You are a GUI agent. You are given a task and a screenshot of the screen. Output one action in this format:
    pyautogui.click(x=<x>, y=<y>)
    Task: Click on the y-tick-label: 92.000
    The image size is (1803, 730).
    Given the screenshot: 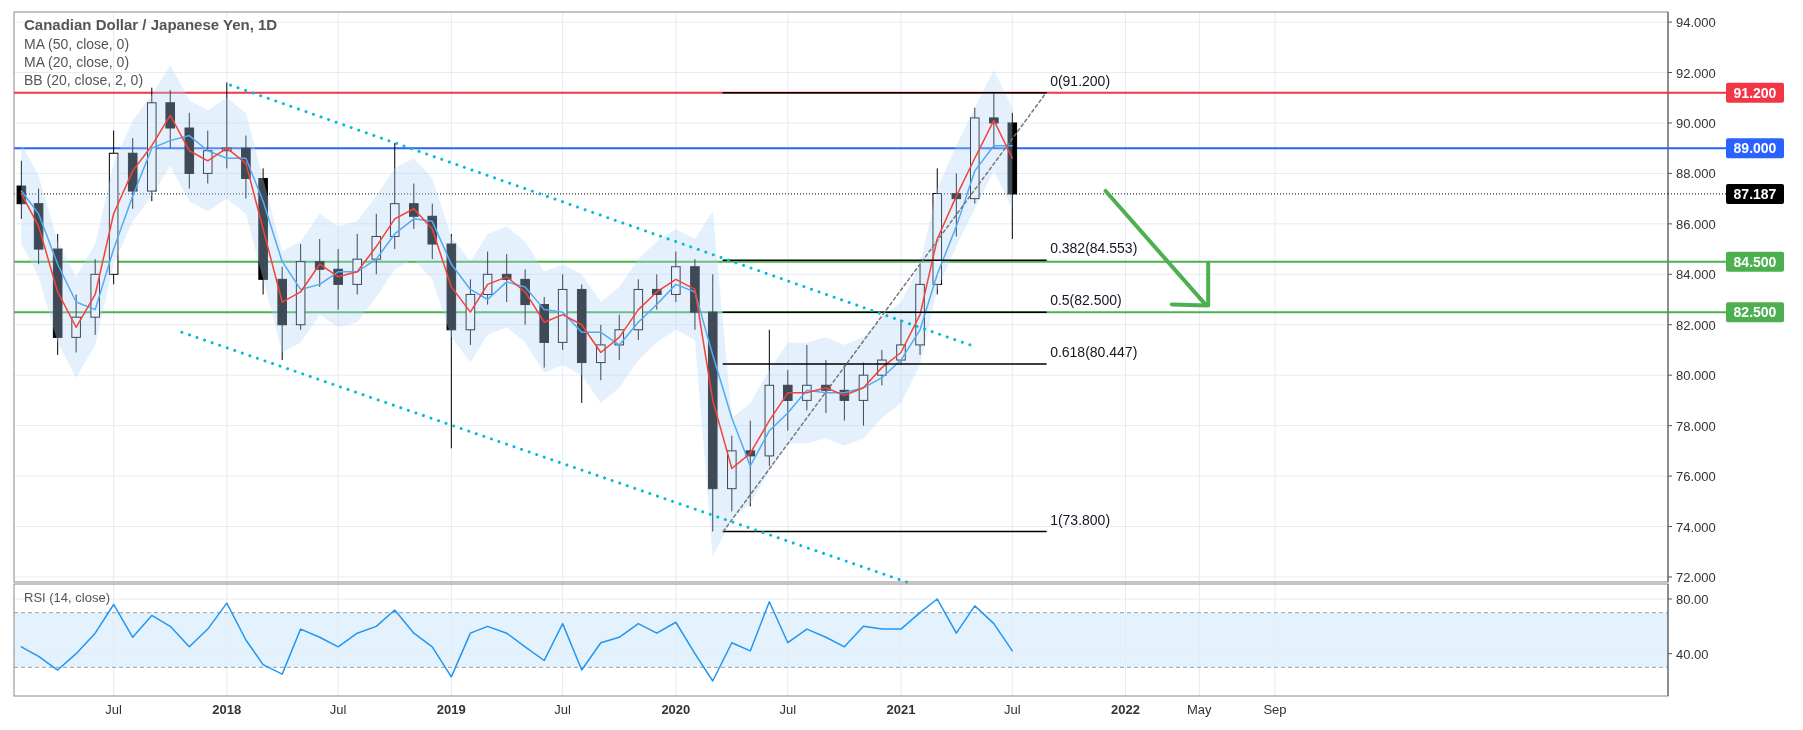 What is the action you would take?
    pyautogui.click(x=1696, y=73)
    